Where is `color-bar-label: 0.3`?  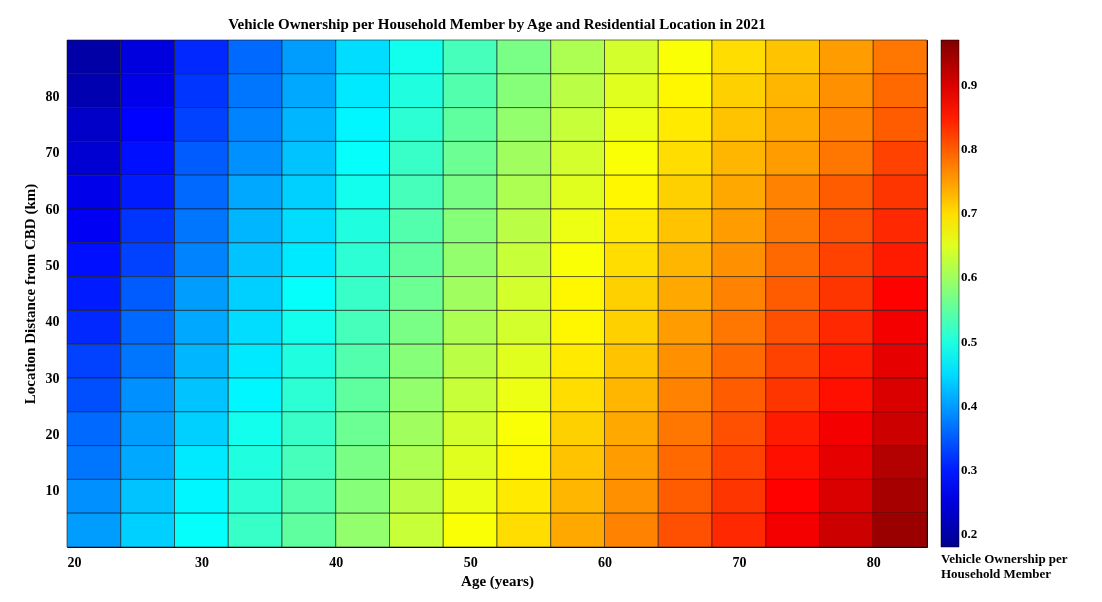 color-bar-label: 0.3 is located at coordinates (969, 469).